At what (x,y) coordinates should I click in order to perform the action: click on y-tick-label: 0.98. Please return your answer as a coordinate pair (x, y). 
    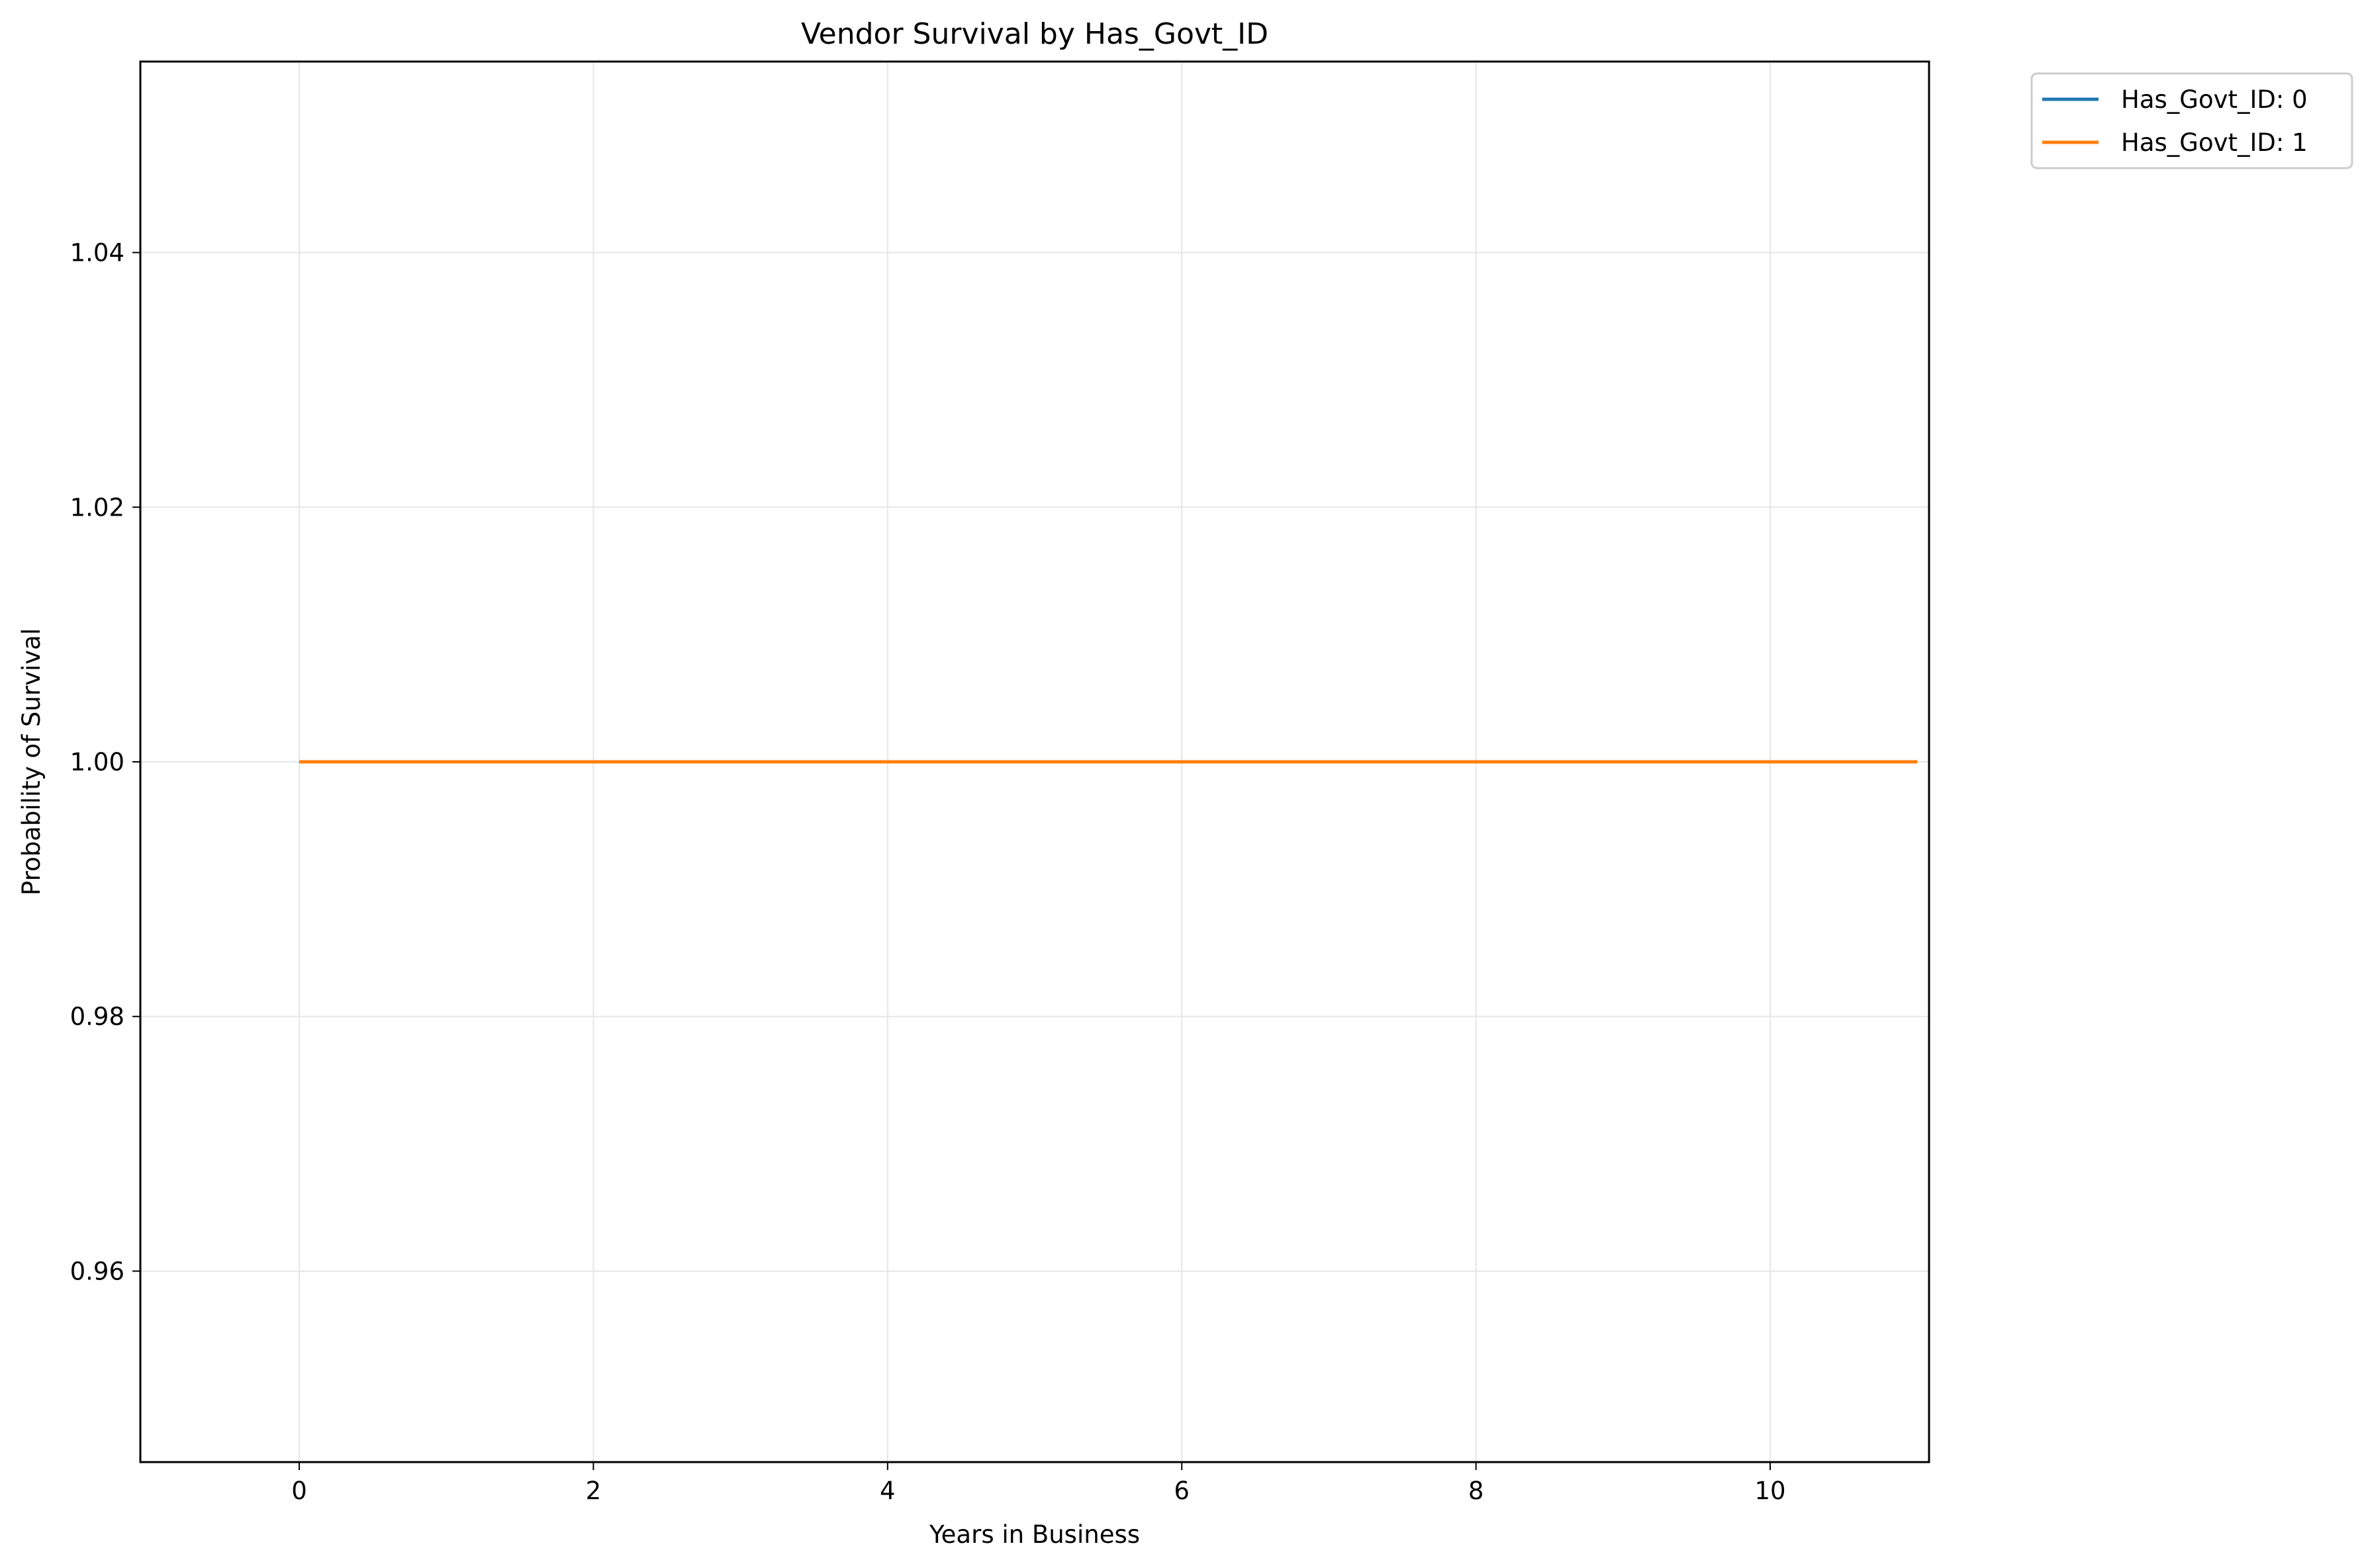
    Looking at the image, I should click on (97, 1017).